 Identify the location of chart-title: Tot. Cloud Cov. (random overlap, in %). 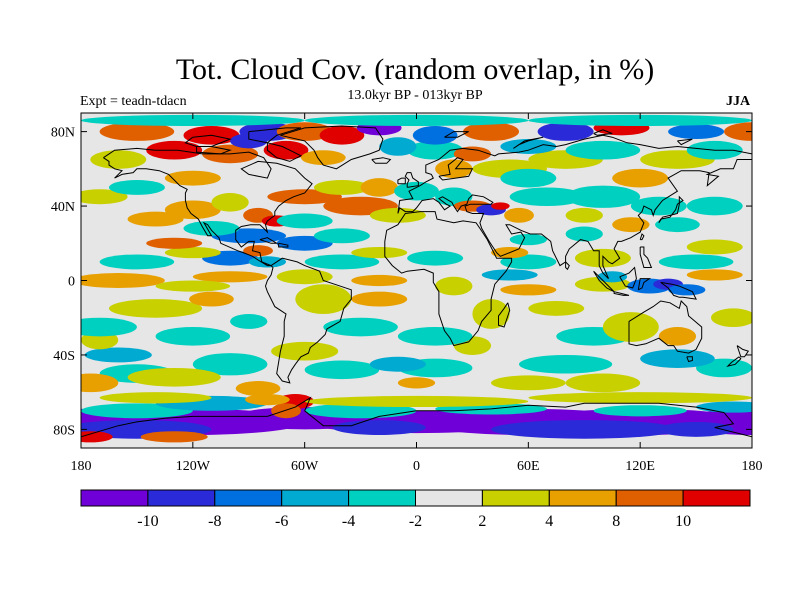
(415, 69).